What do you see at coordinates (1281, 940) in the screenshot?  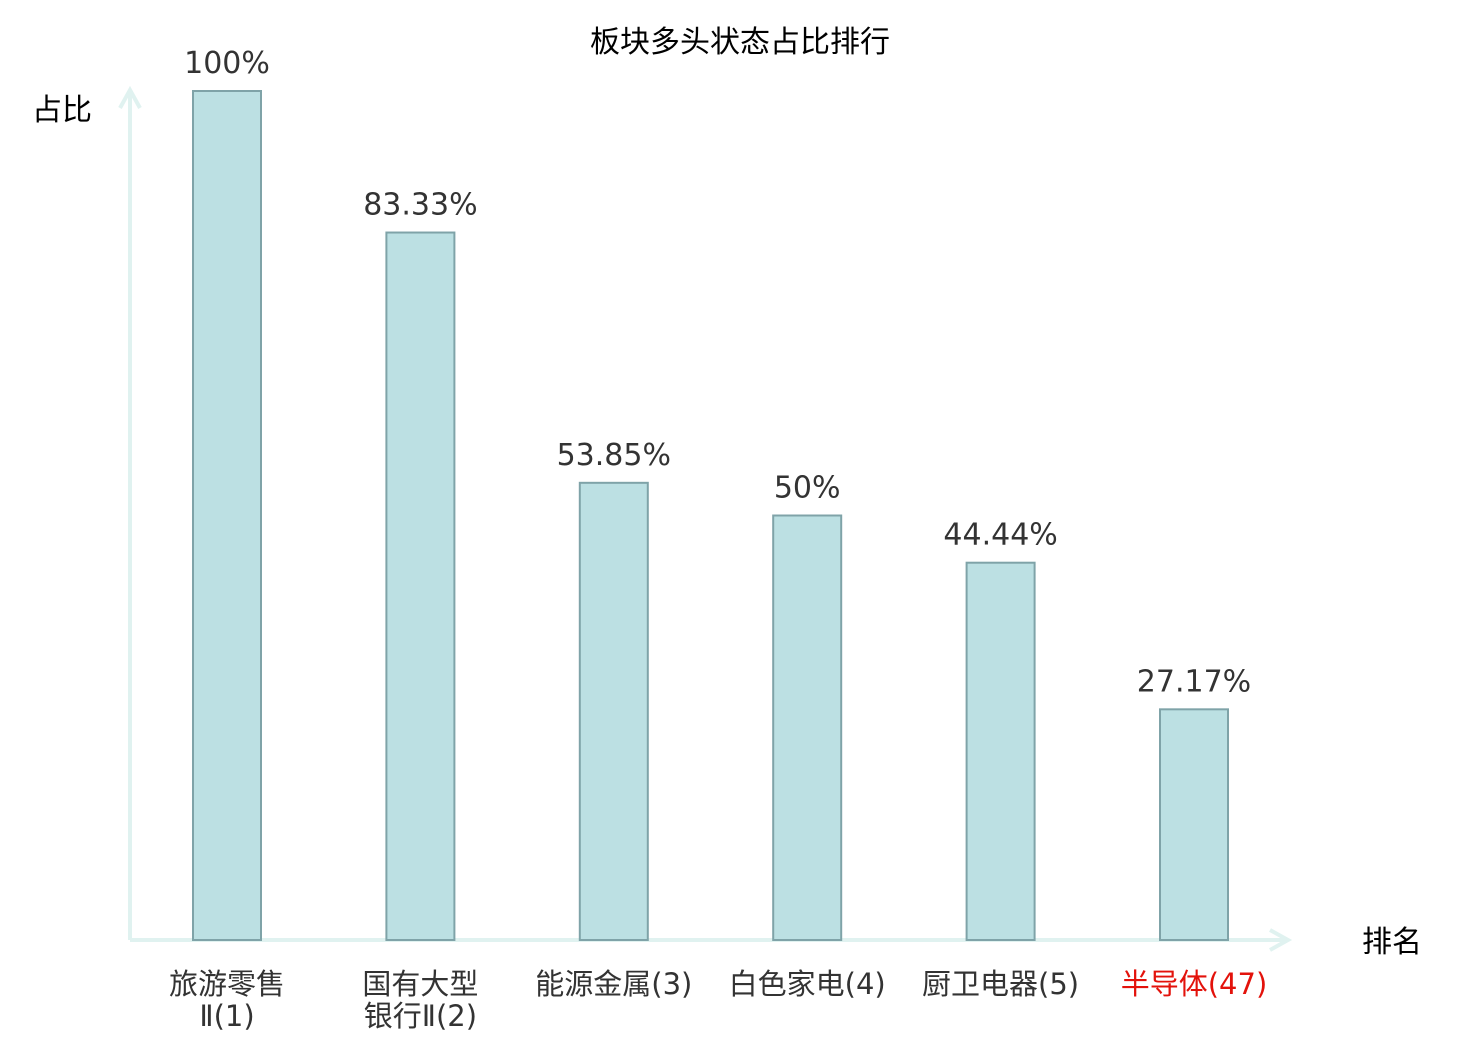 I see `x-axis-arrow` at bounding box center [1281, 940].